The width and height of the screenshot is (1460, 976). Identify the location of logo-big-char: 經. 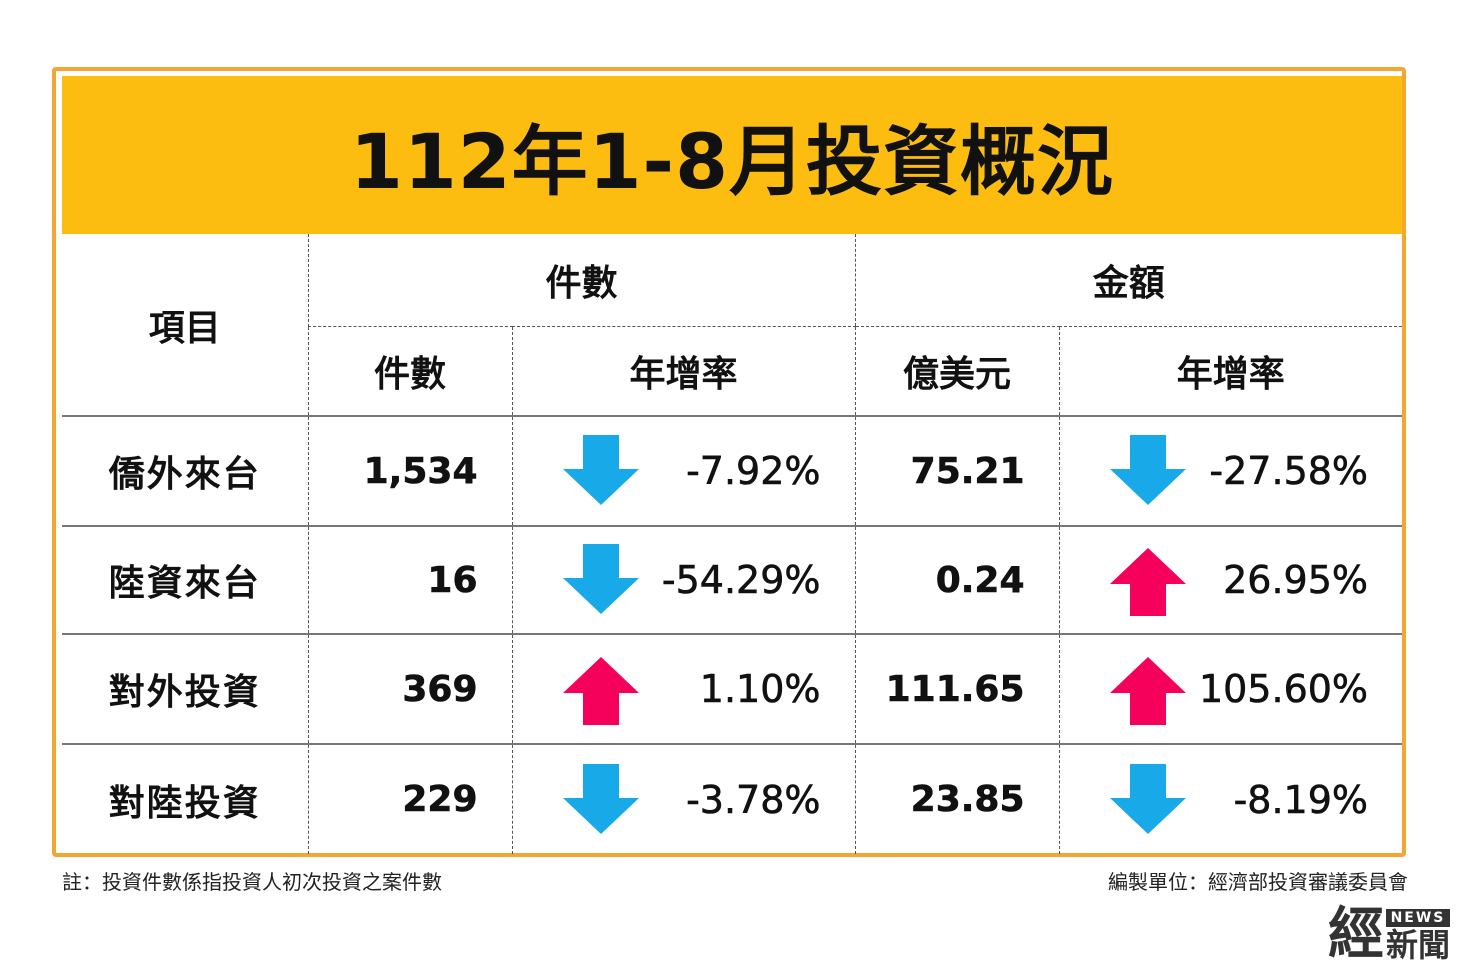
(1355, 934).